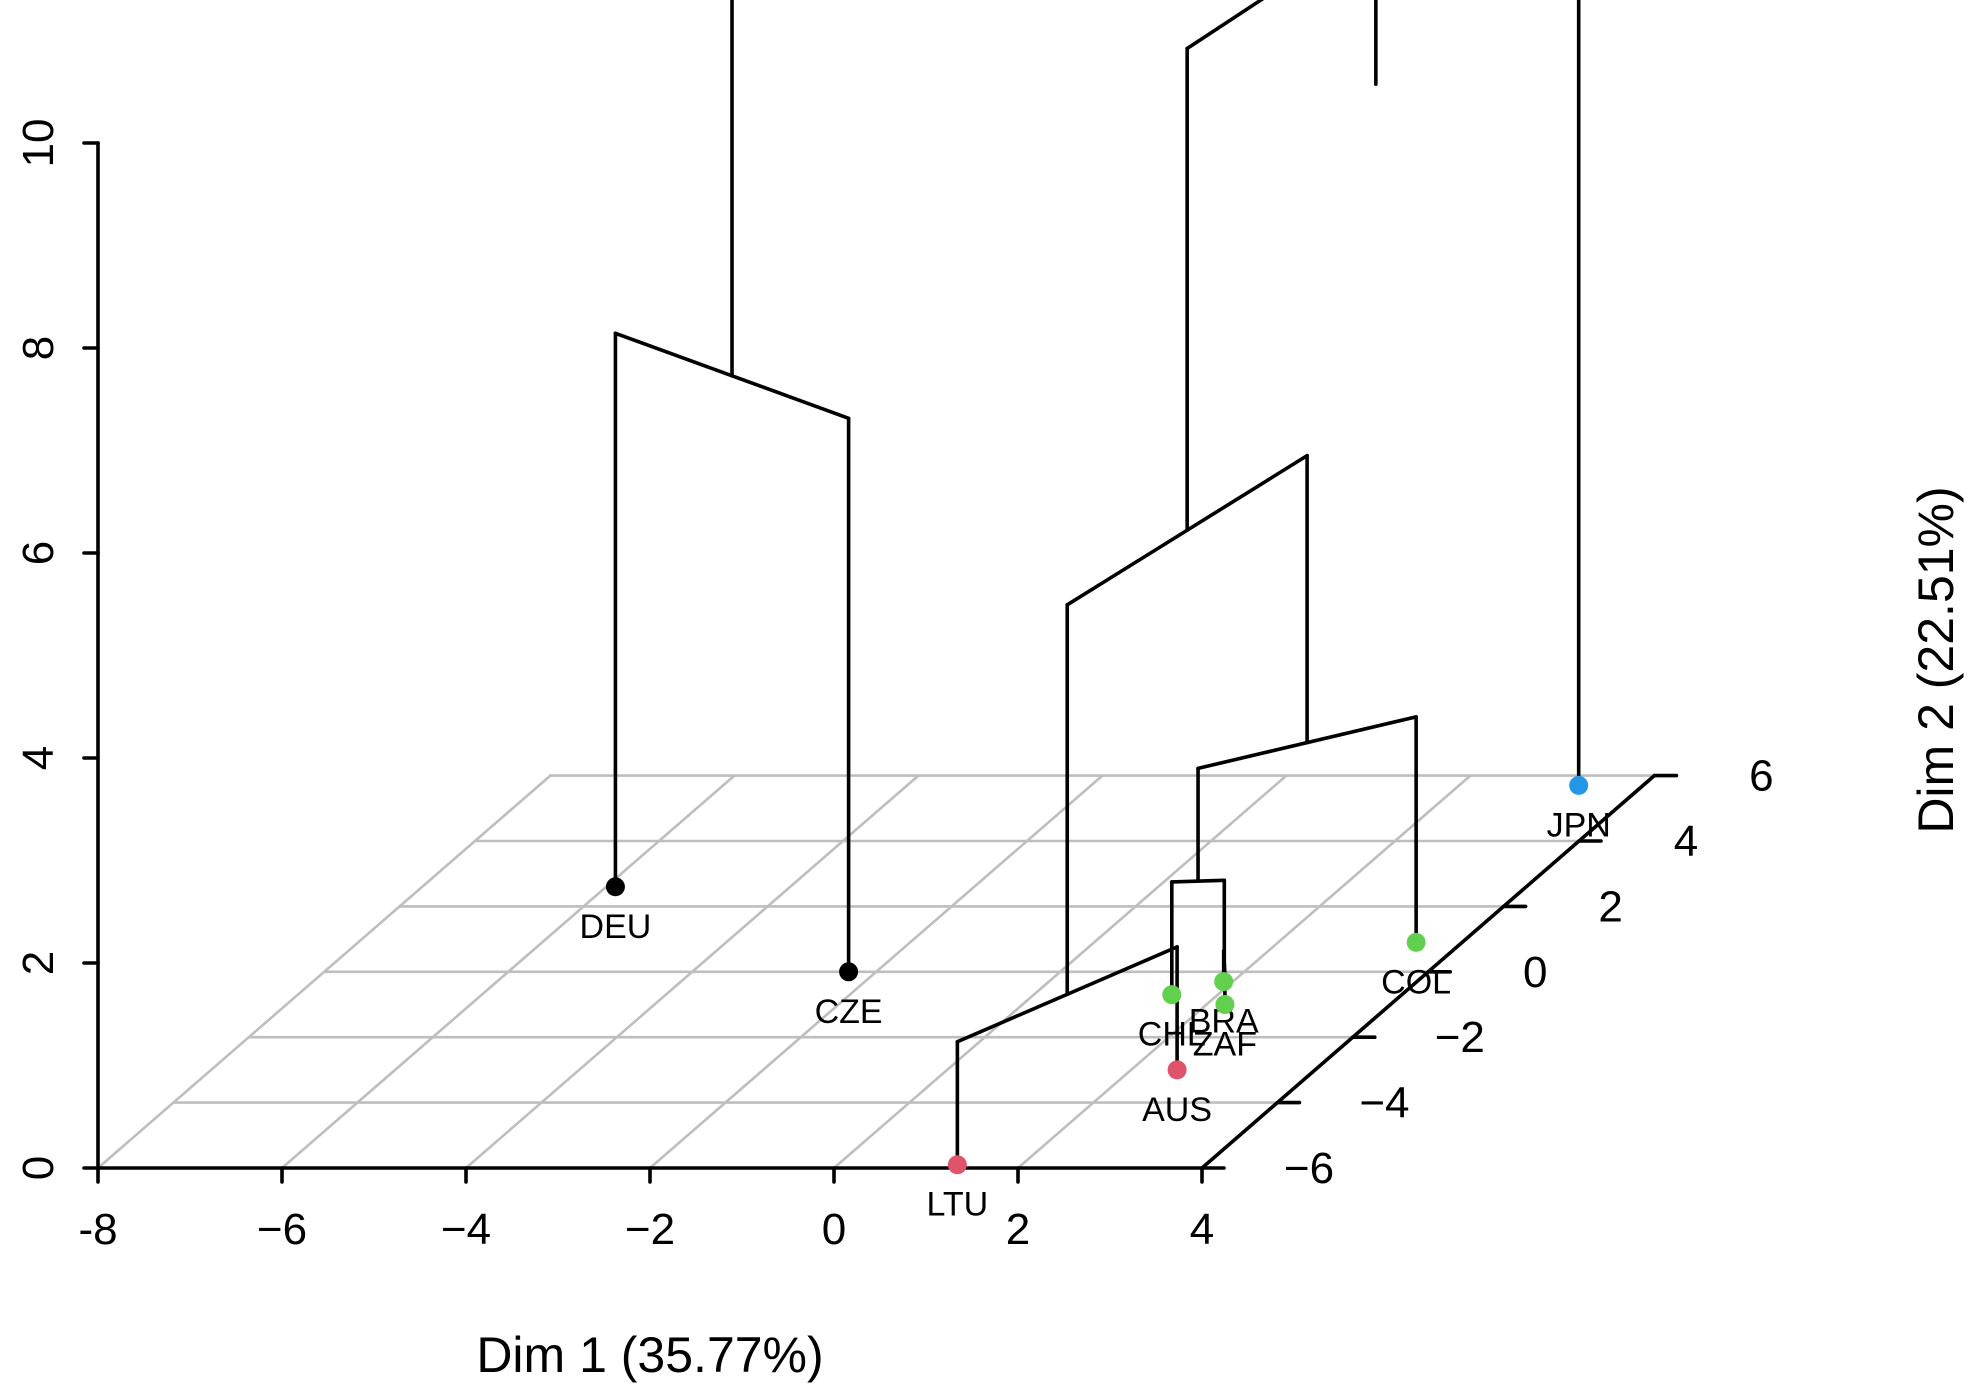 The height and width of the screenshot is (1397, 1972). What do you see at coordinates (38, 758) in the screenshot?
I see `z-tick-label: 4` at bounding box center [38, 758].